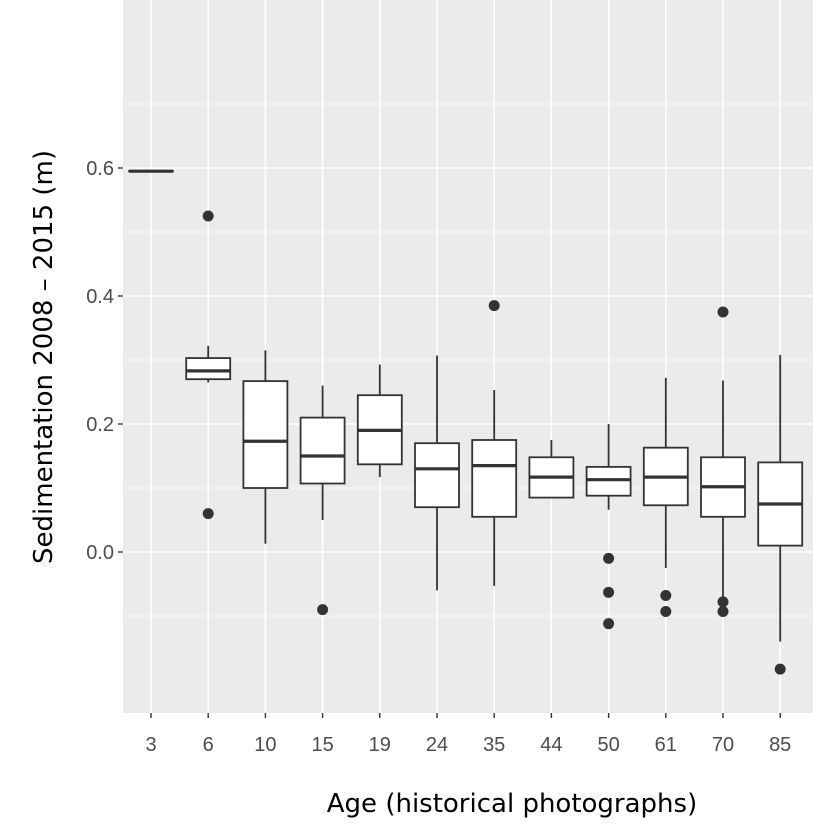 Image resolution: width=813 pixels, height=826 pixels. What do you see at coordinates (265, 745) in the screenshot?
I see `x-tick-label: 10` at bounding box center [265, 745].